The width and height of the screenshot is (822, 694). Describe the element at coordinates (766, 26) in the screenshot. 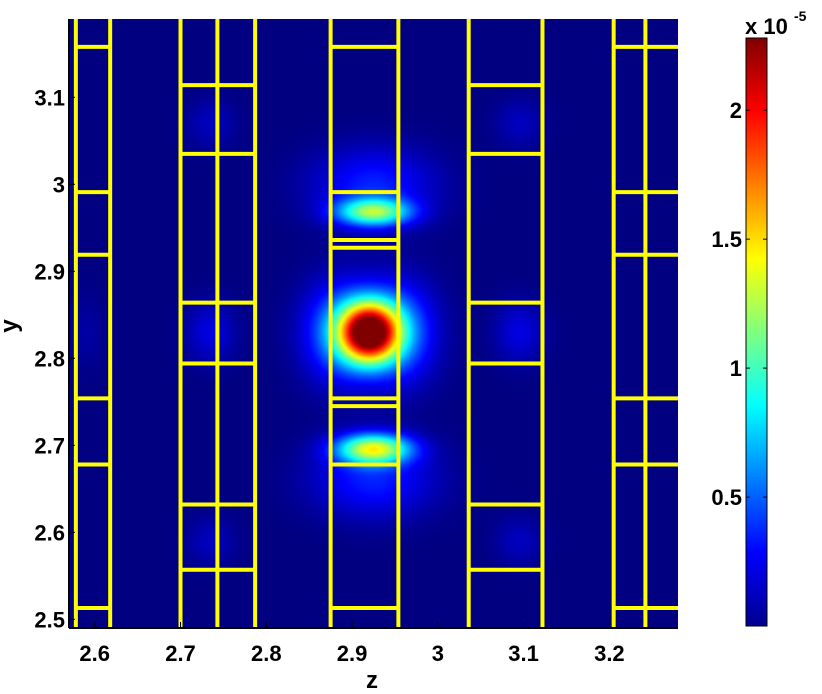

I see `colorbar-multiplier-prefix: x 10` at that location.